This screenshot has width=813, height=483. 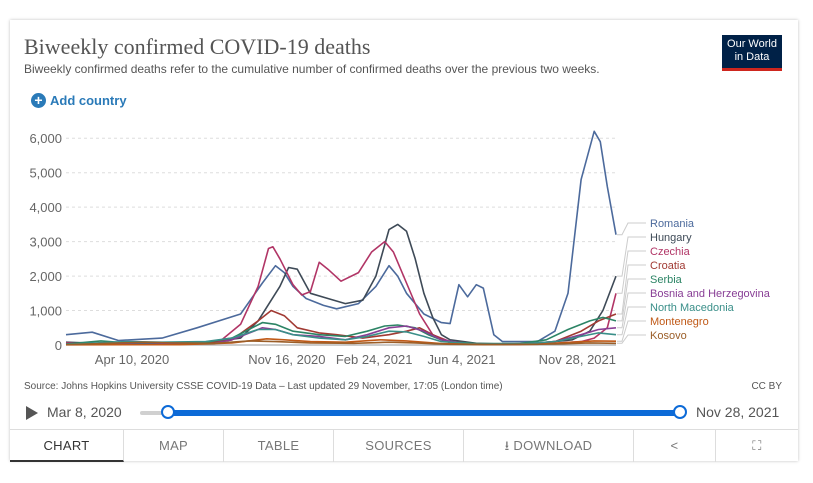 What do you see at coordinates (679, 322) in the screenshot?
I see `legend-label: Montenegro` at bounding box center [679, 322].